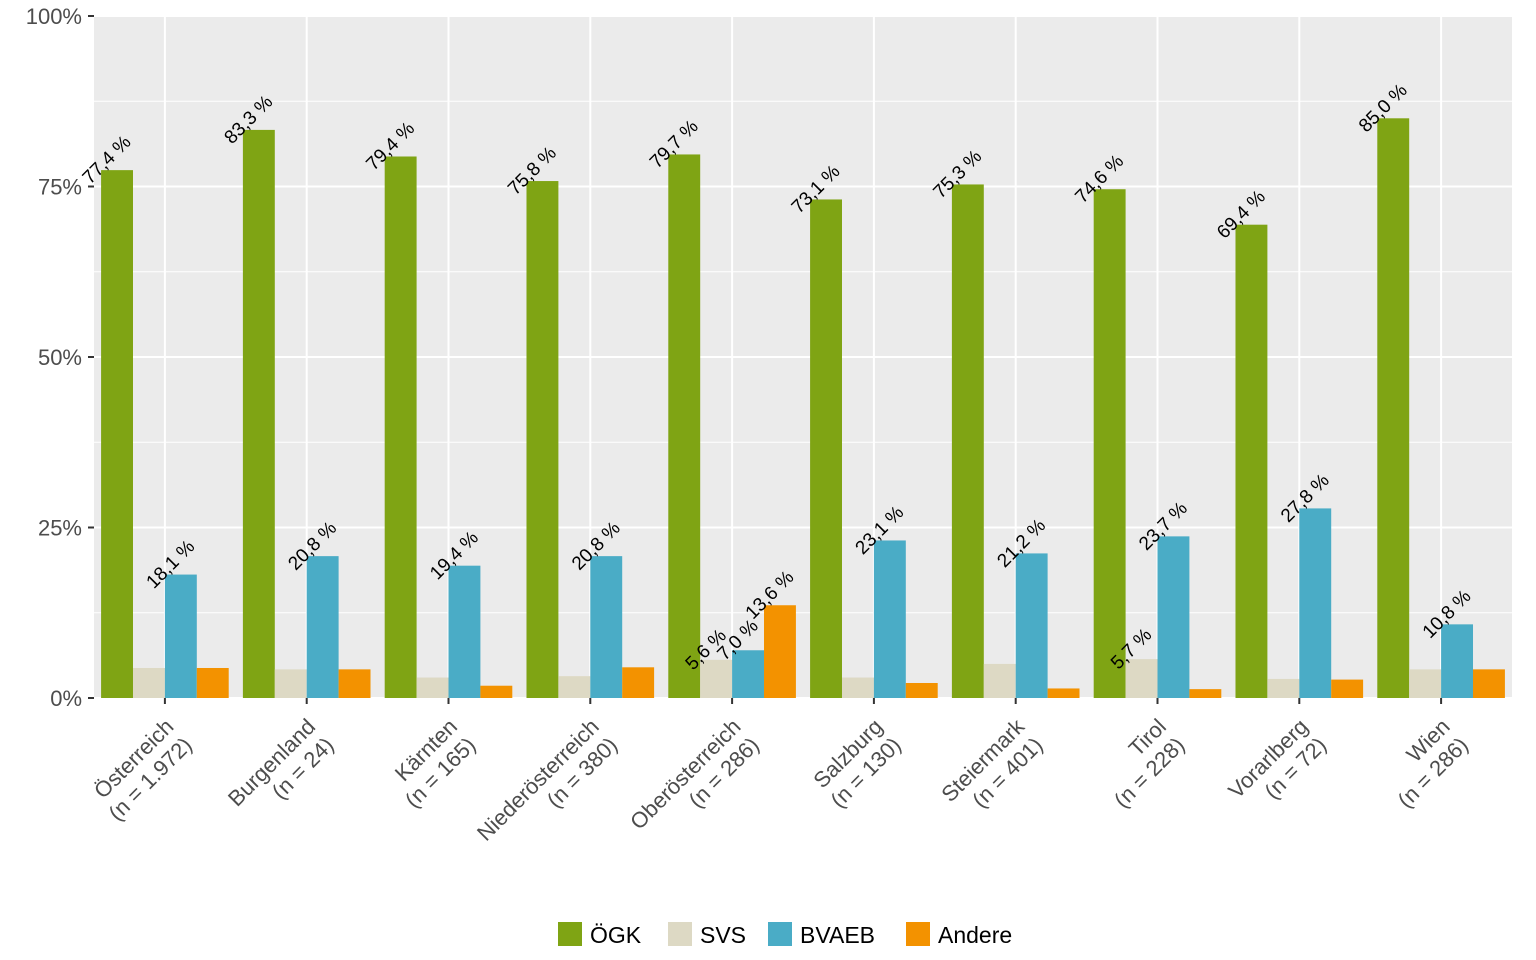 This screenshot has height=960, width=1536. I want to click on x-tick-label: Vorarlberg(n = 72), so click(1277, 768).